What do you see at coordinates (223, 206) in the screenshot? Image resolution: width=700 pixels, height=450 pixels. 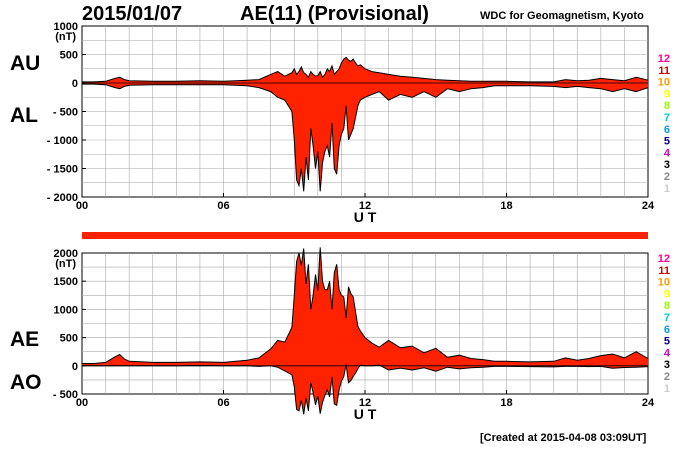 I see `au-al-xtick-label: 06` at bounding box center [223, 206].